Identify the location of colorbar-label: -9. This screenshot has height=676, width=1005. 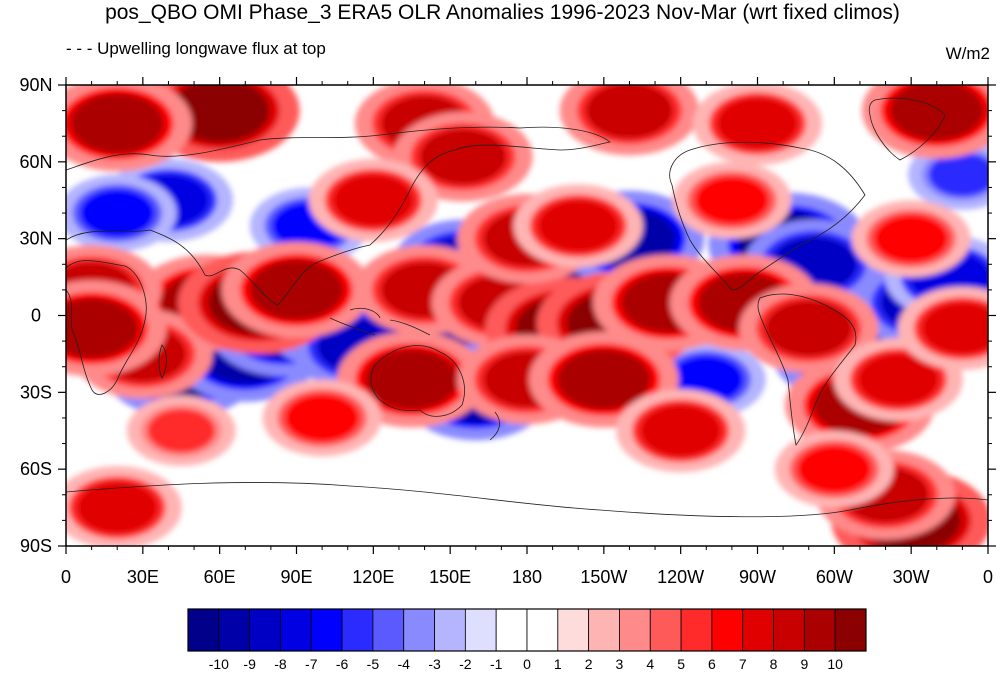
(249, 664).